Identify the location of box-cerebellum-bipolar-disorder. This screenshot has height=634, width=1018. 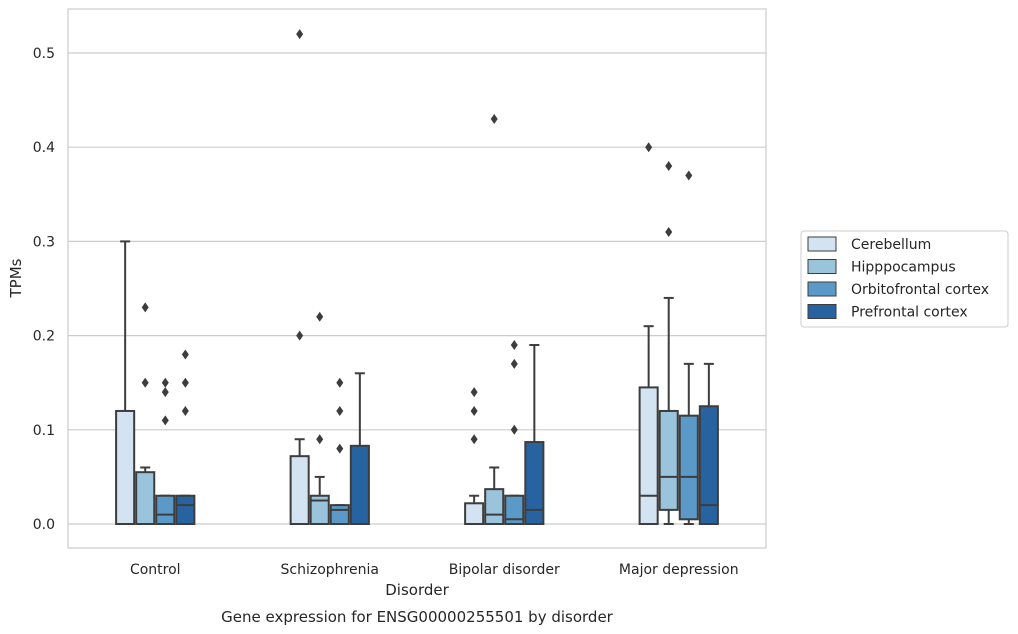
(474, 456).